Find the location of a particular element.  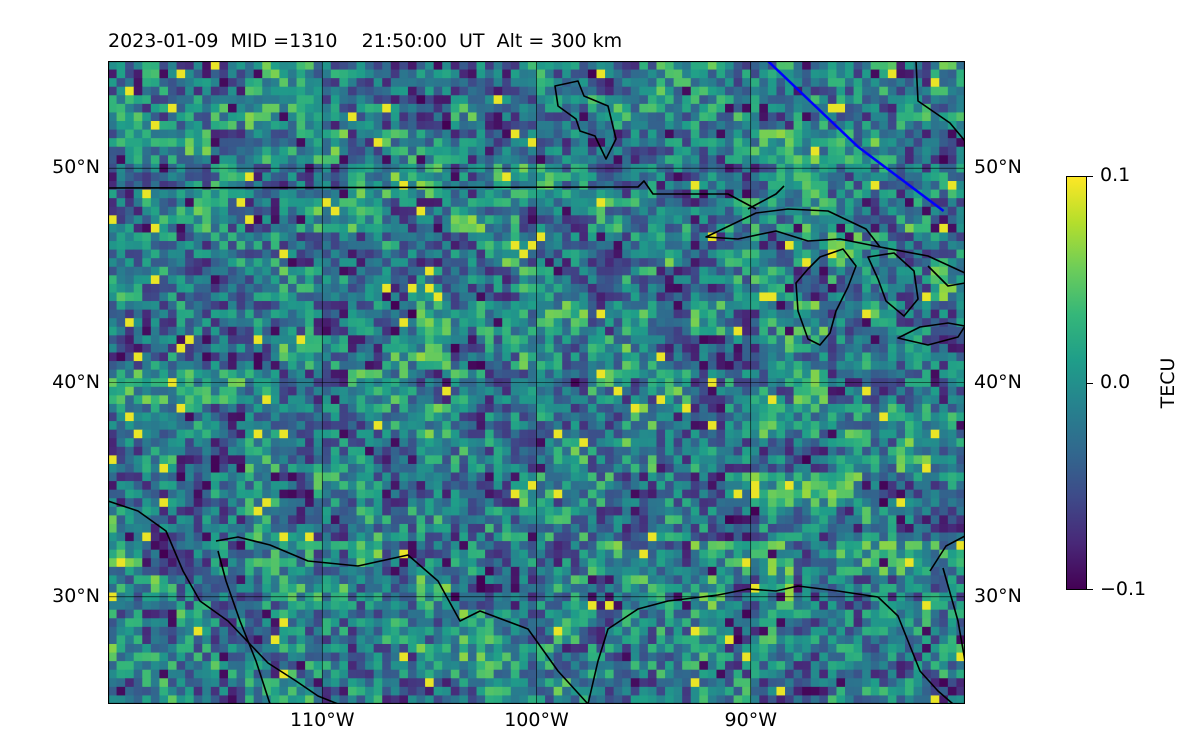

lat-label-right: 30°N is located at coordinates (998, 595).